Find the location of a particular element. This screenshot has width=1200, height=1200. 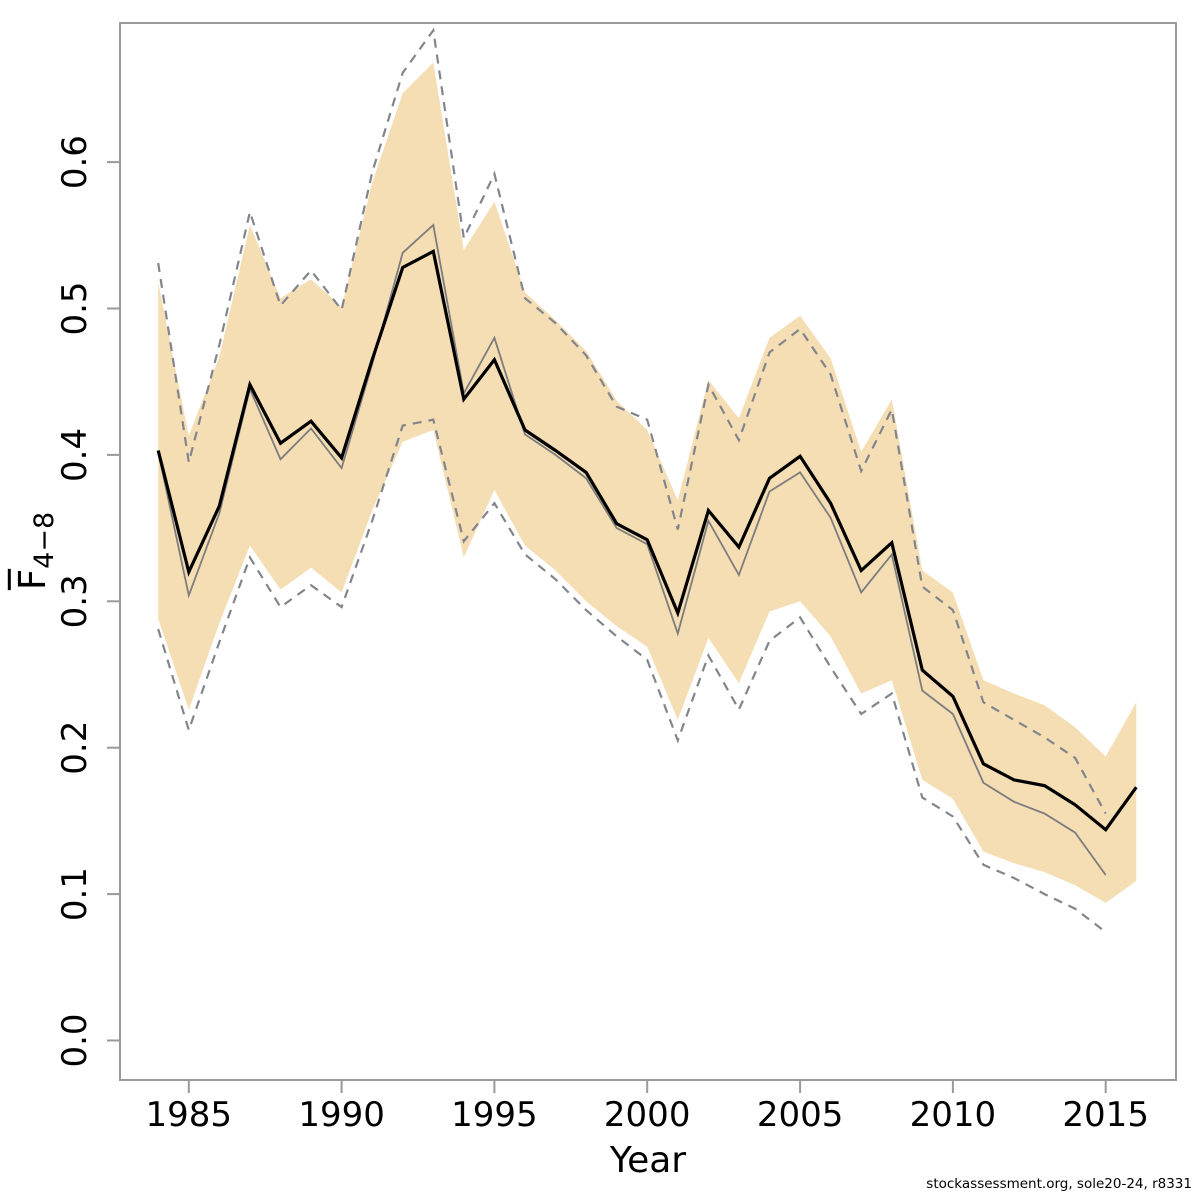

y-axis-tick-label: 0.3 is located at coordinates (75, 601).